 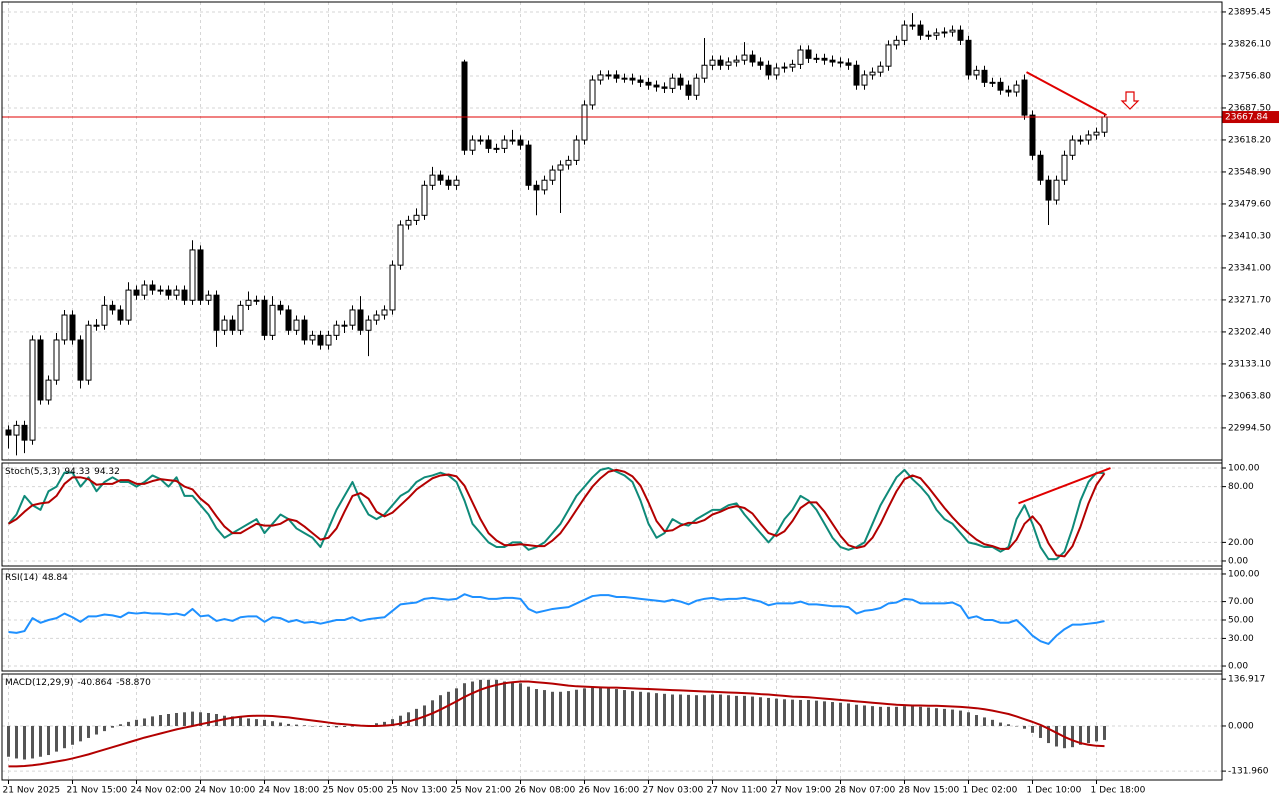 I want to click on x-tick-label: 24 Nov 18:00, so click(x=289, y=791).